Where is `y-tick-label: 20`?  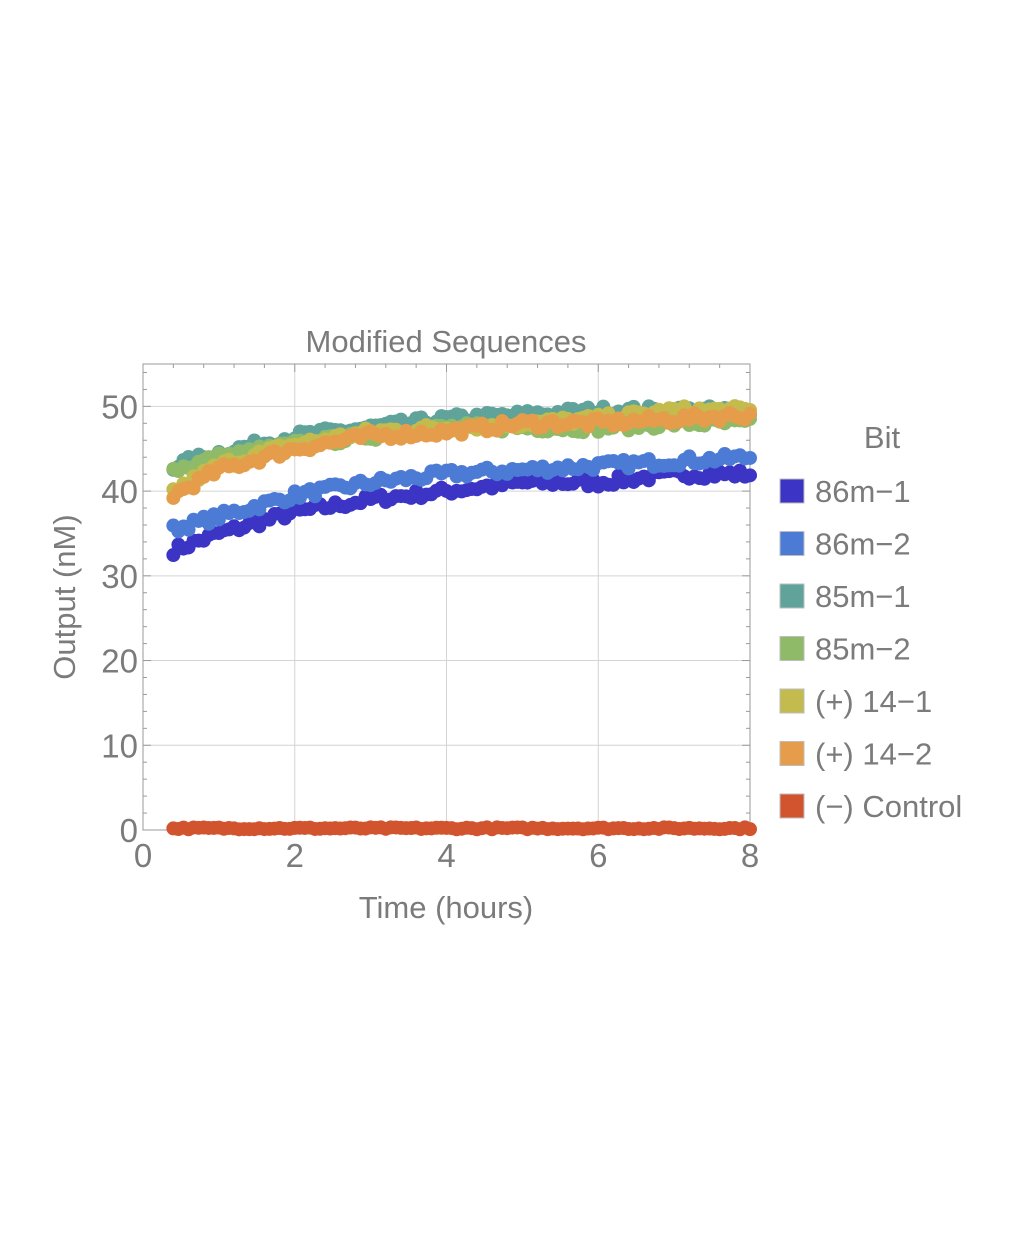 y-tick-label: 20 is located at coordinates (119, 661).